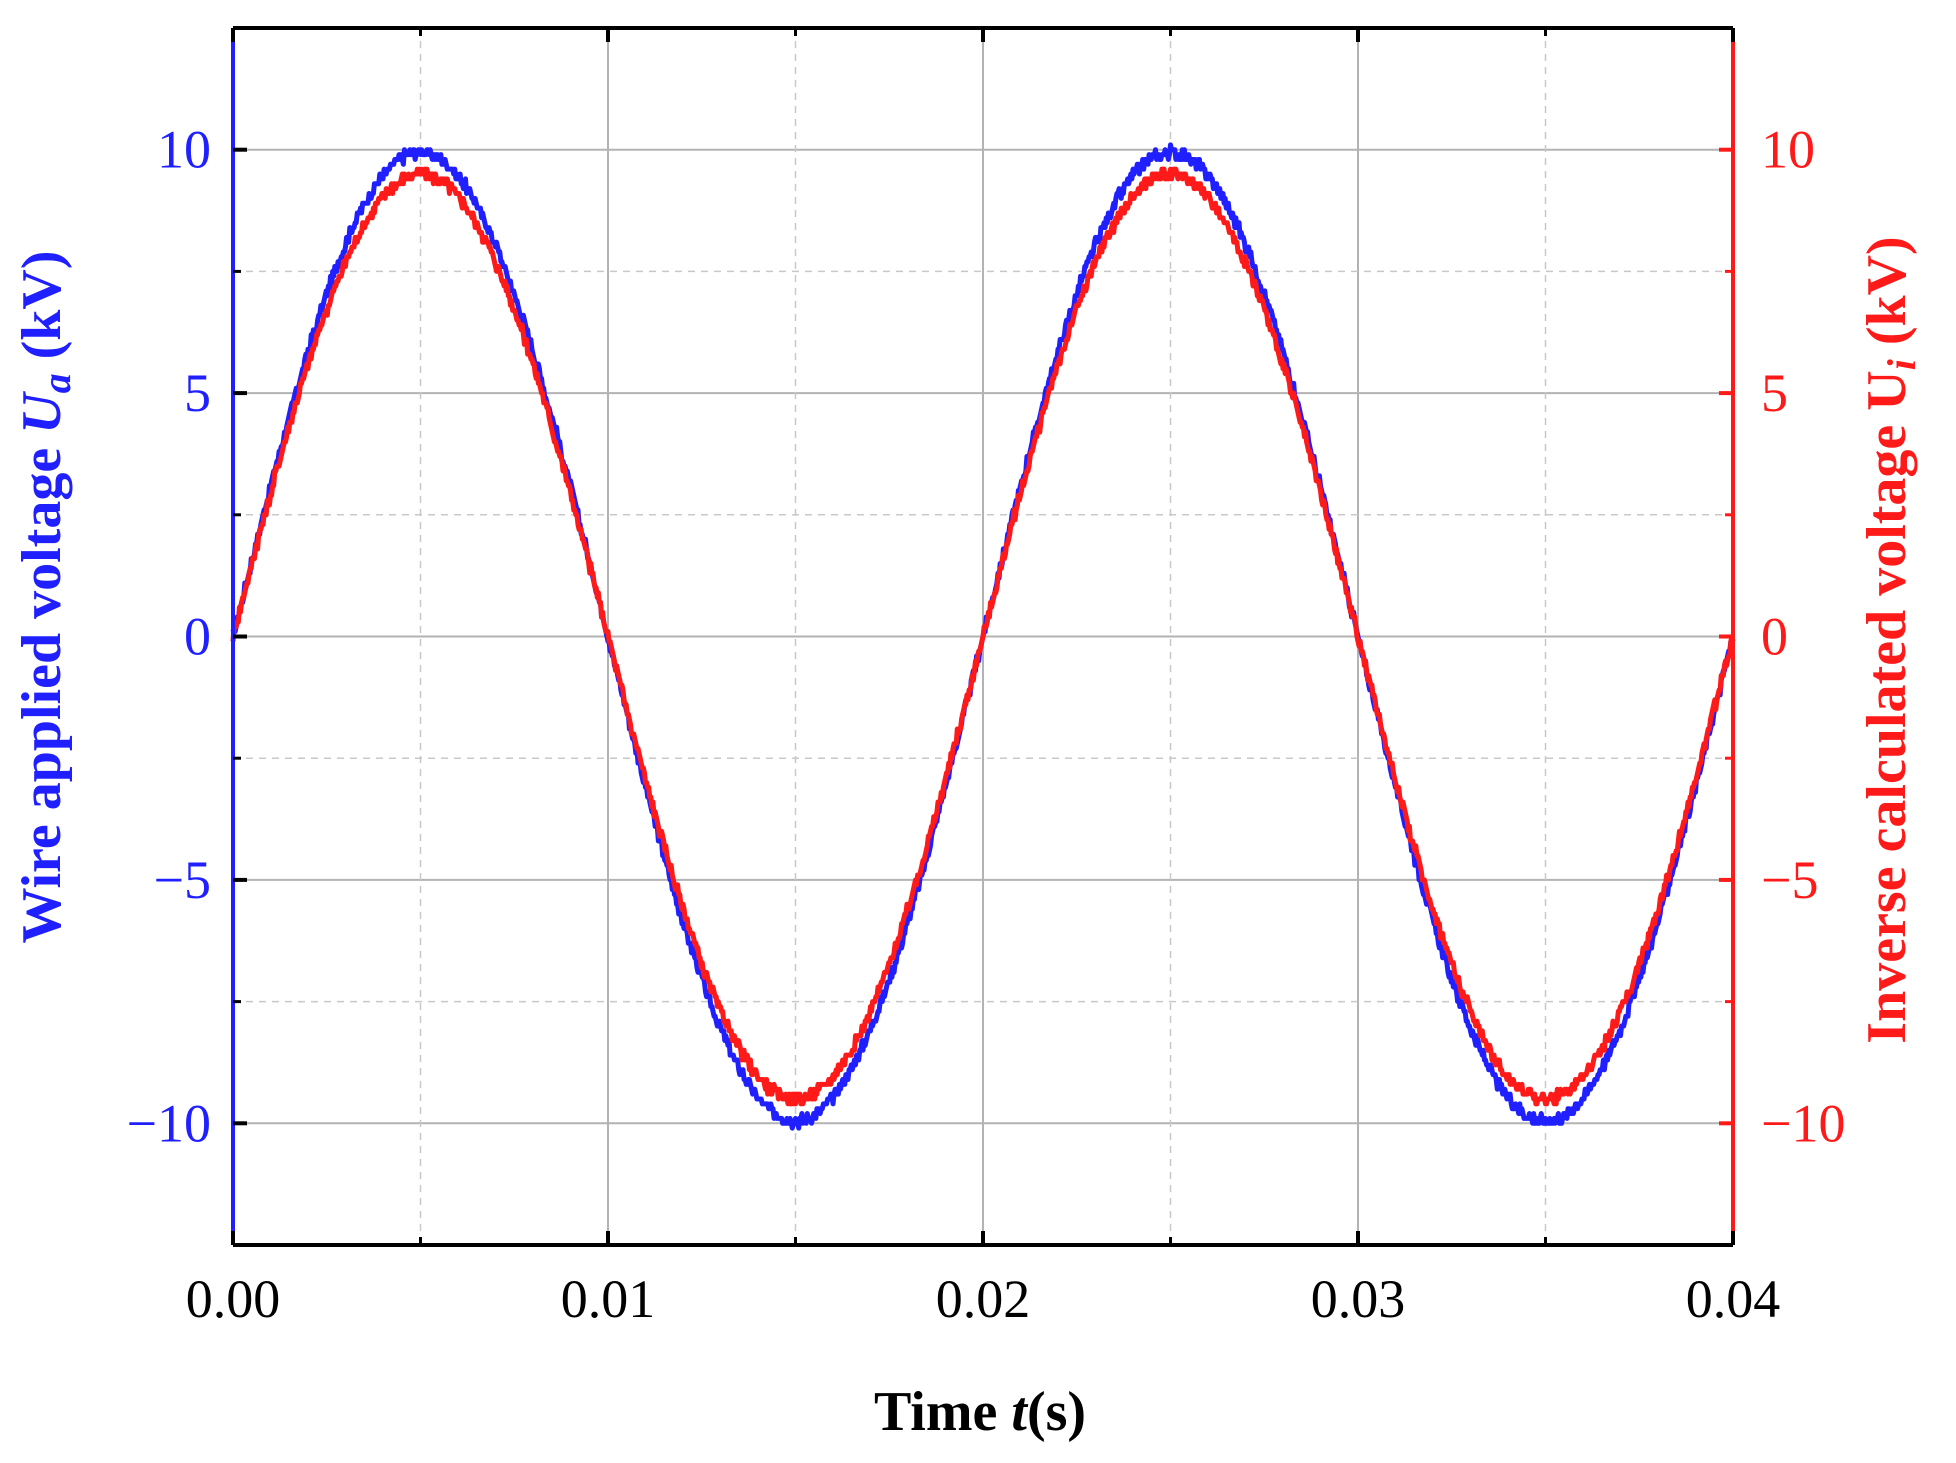 The width and height of the screenshot is (1956, 1463). Describe the element at coordinates (1901, 364) in the screenshot. I see `y-right-title-sub: i` at that location.